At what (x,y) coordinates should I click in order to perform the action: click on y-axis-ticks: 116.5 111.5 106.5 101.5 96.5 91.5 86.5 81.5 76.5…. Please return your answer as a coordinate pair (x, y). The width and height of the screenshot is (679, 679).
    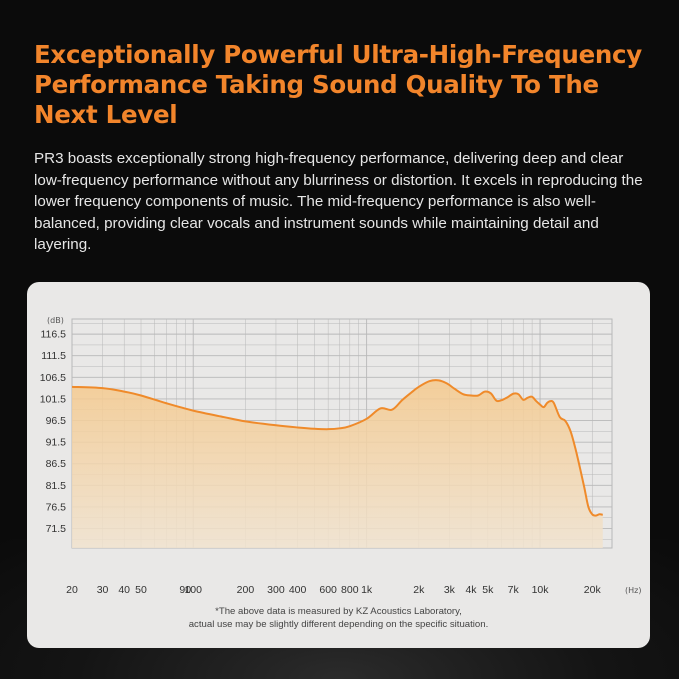
    Looking at the image, I should click on (53, 432).